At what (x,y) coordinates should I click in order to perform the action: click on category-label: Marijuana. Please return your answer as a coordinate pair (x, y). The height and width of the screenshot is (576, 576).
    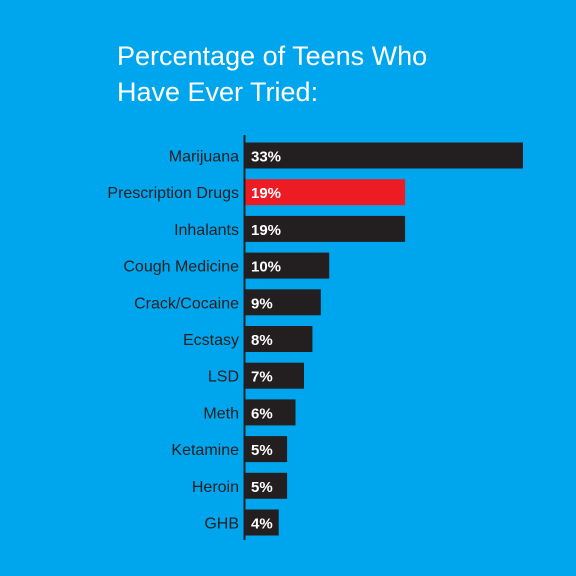
    Looking at the image, I should click on (204, 157).